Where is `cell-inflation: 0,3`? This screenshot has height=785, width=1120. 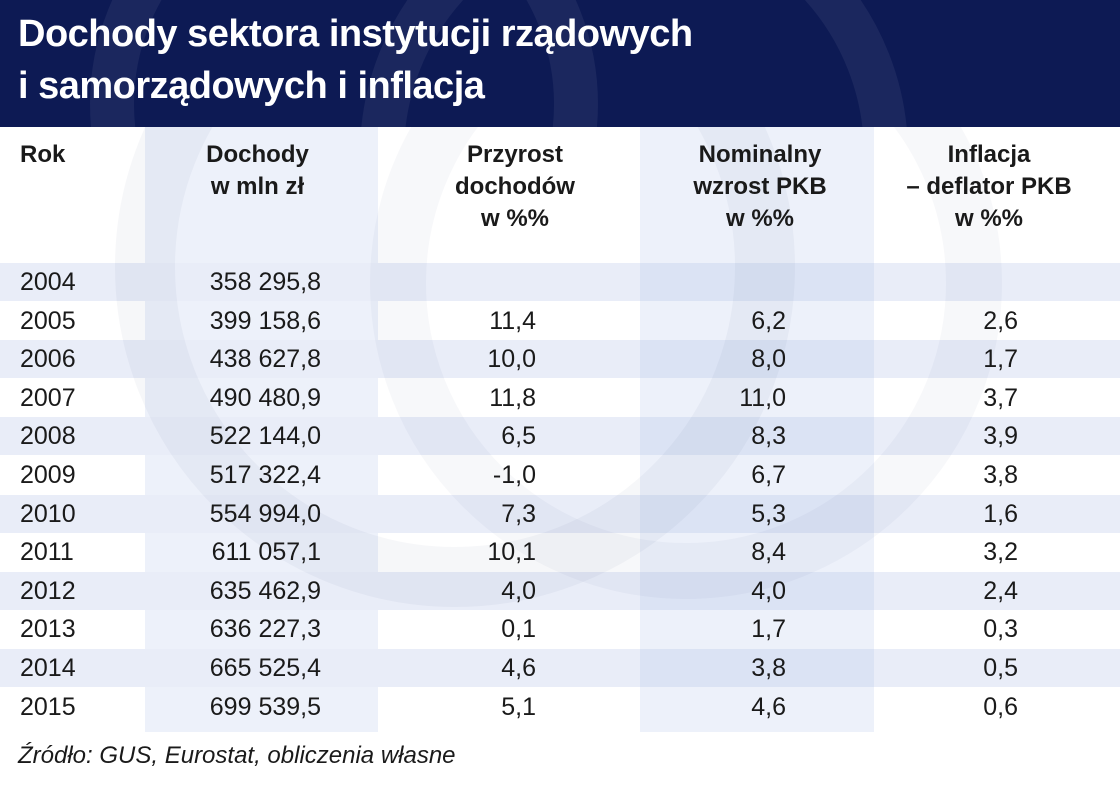 cell-inflation: 0,3 is located at coordinates (1000, 629).